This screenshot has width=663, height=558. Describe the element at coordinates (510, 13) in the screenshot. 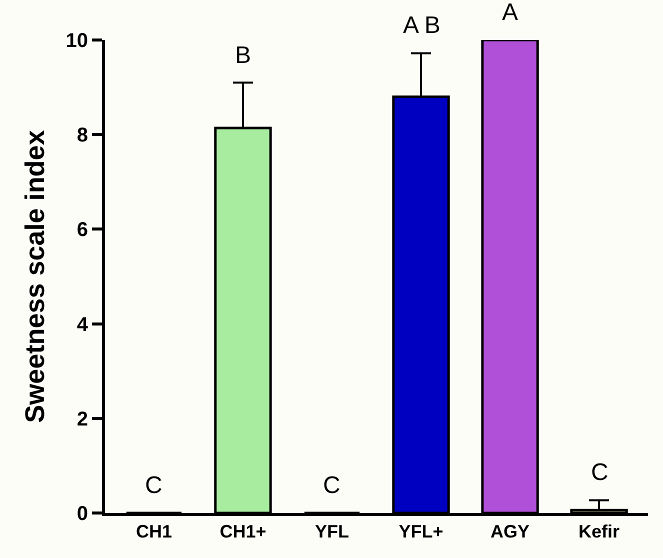

I see `text: A` at that location.